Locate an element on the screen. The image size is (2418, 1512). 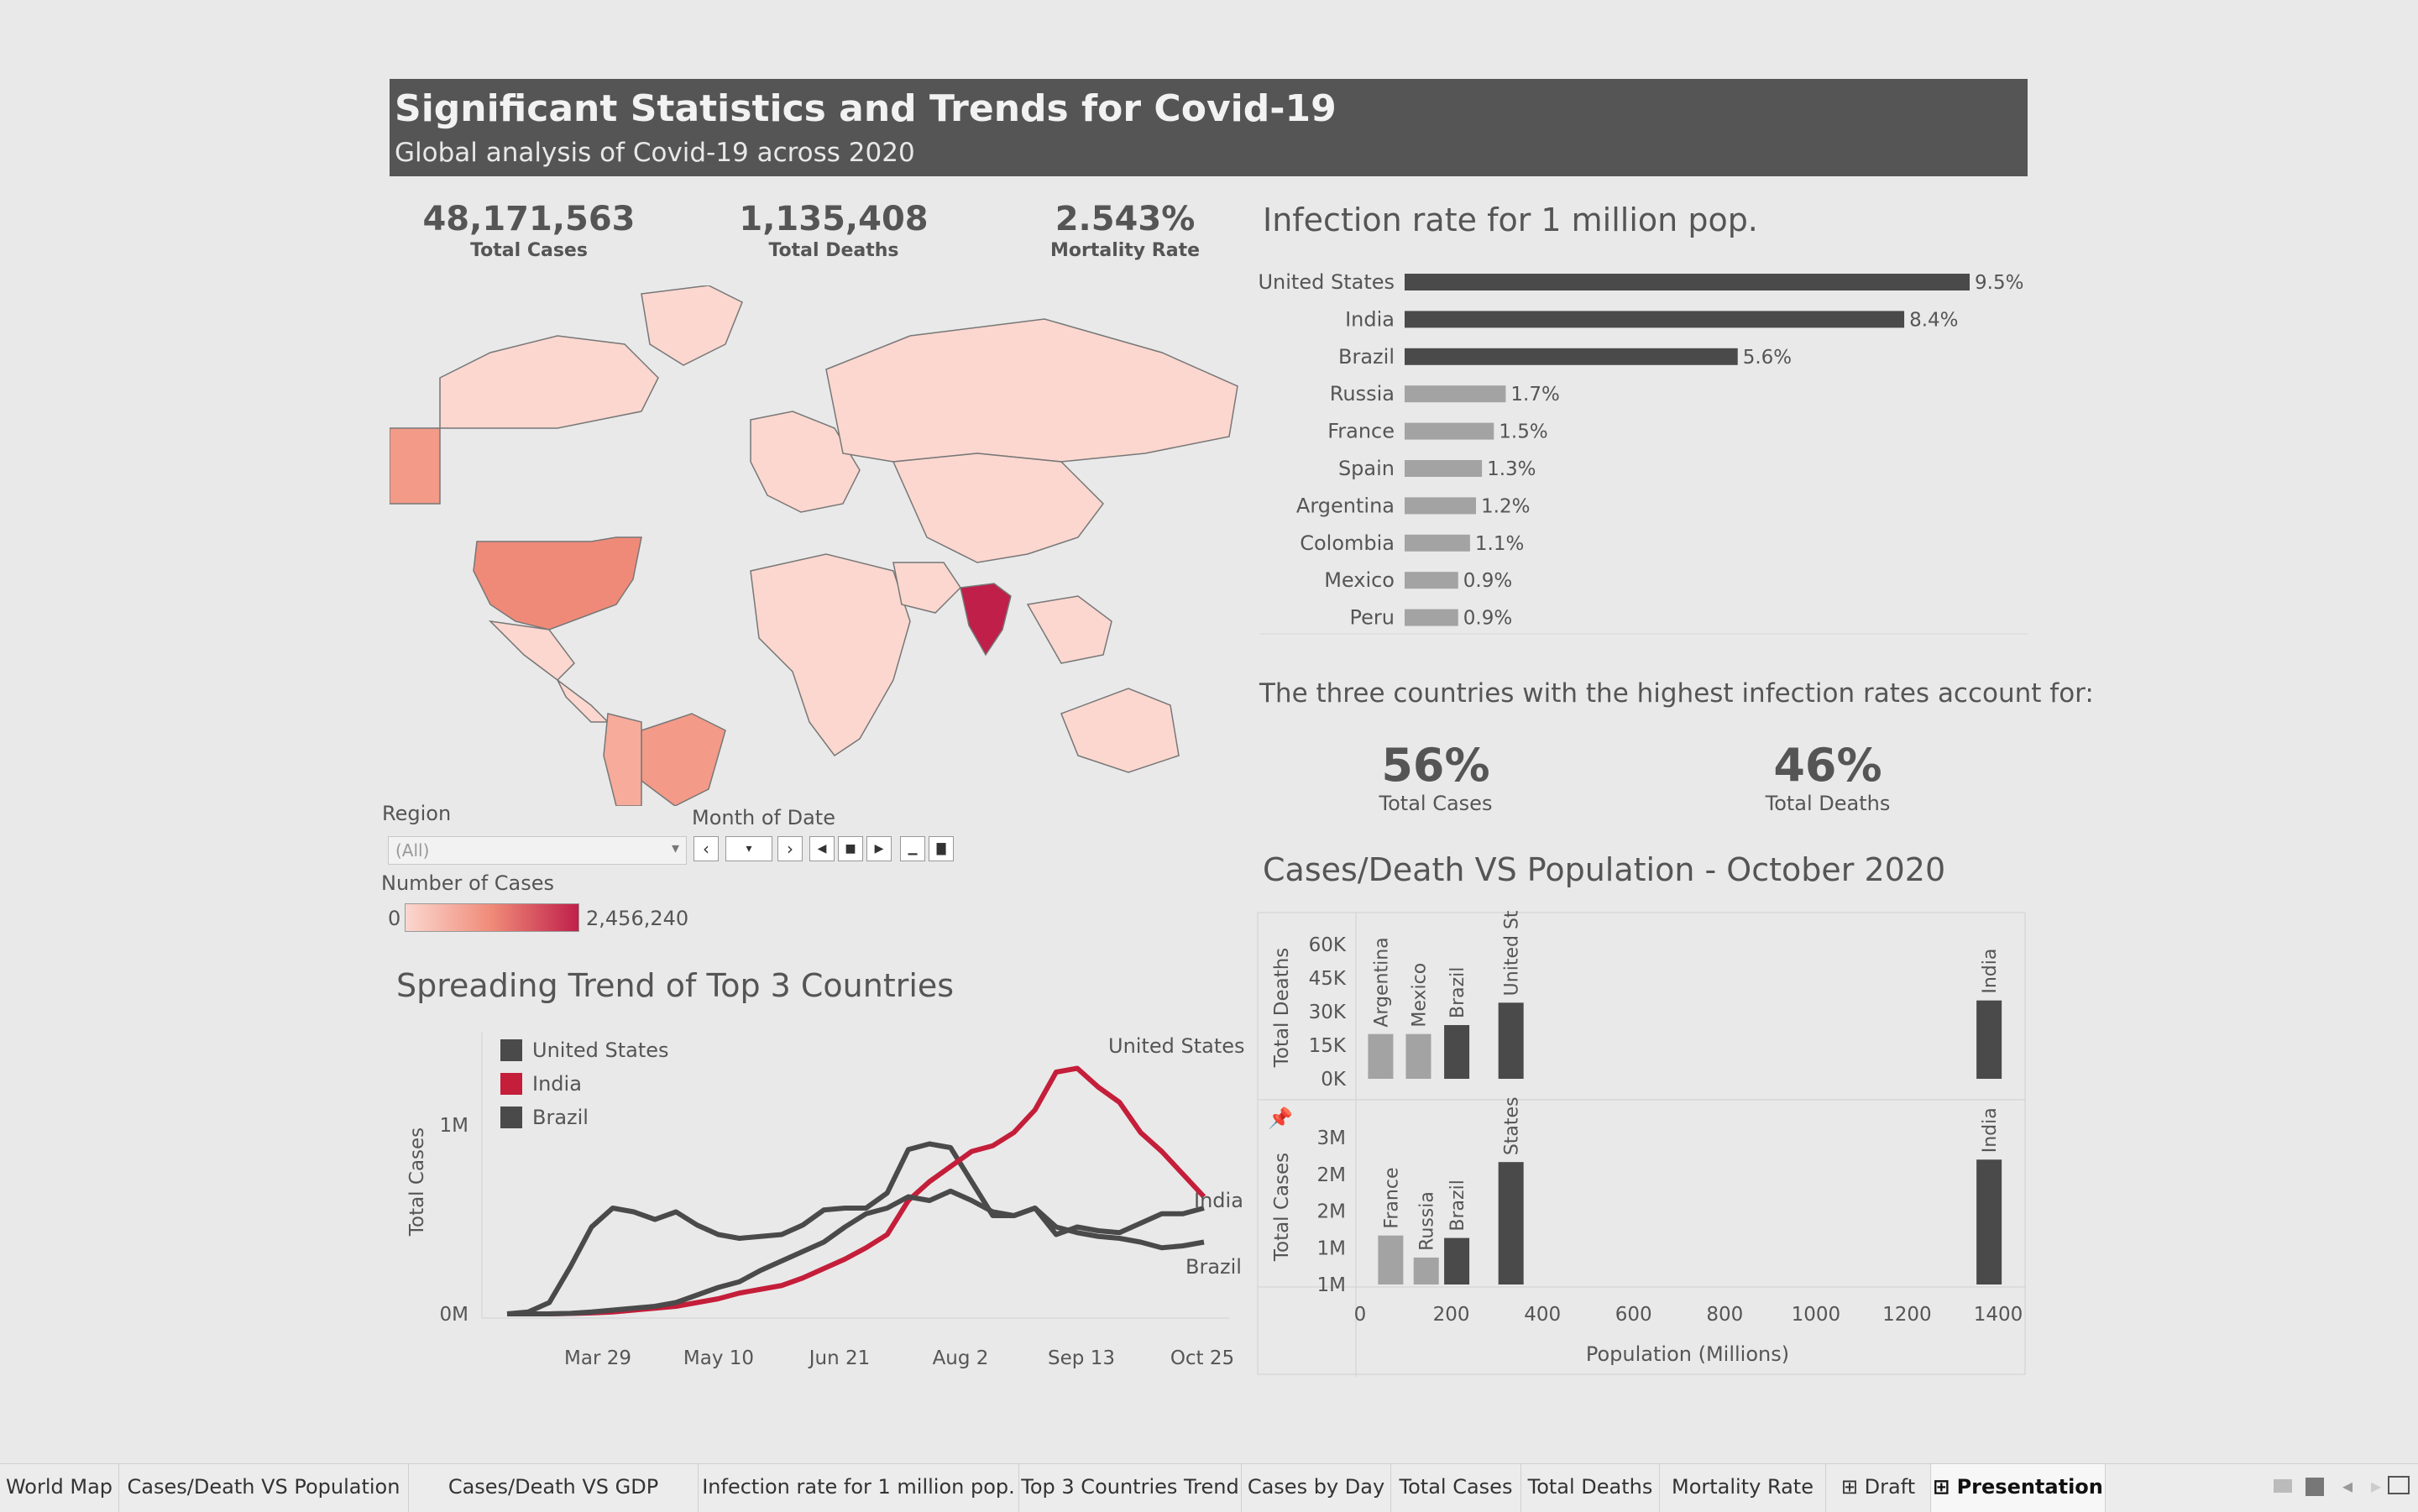
bar-category-label: Mexico is located at coordinates (1359, 580).